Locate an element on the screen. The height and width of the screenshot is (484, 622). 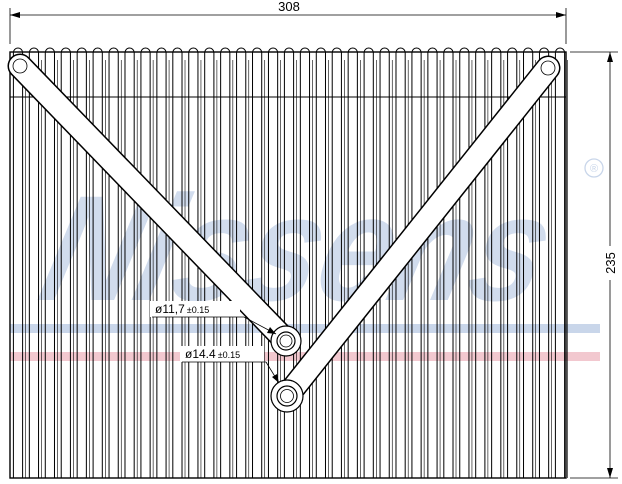
registered-mark-circle is located at coordinates (594, 168).